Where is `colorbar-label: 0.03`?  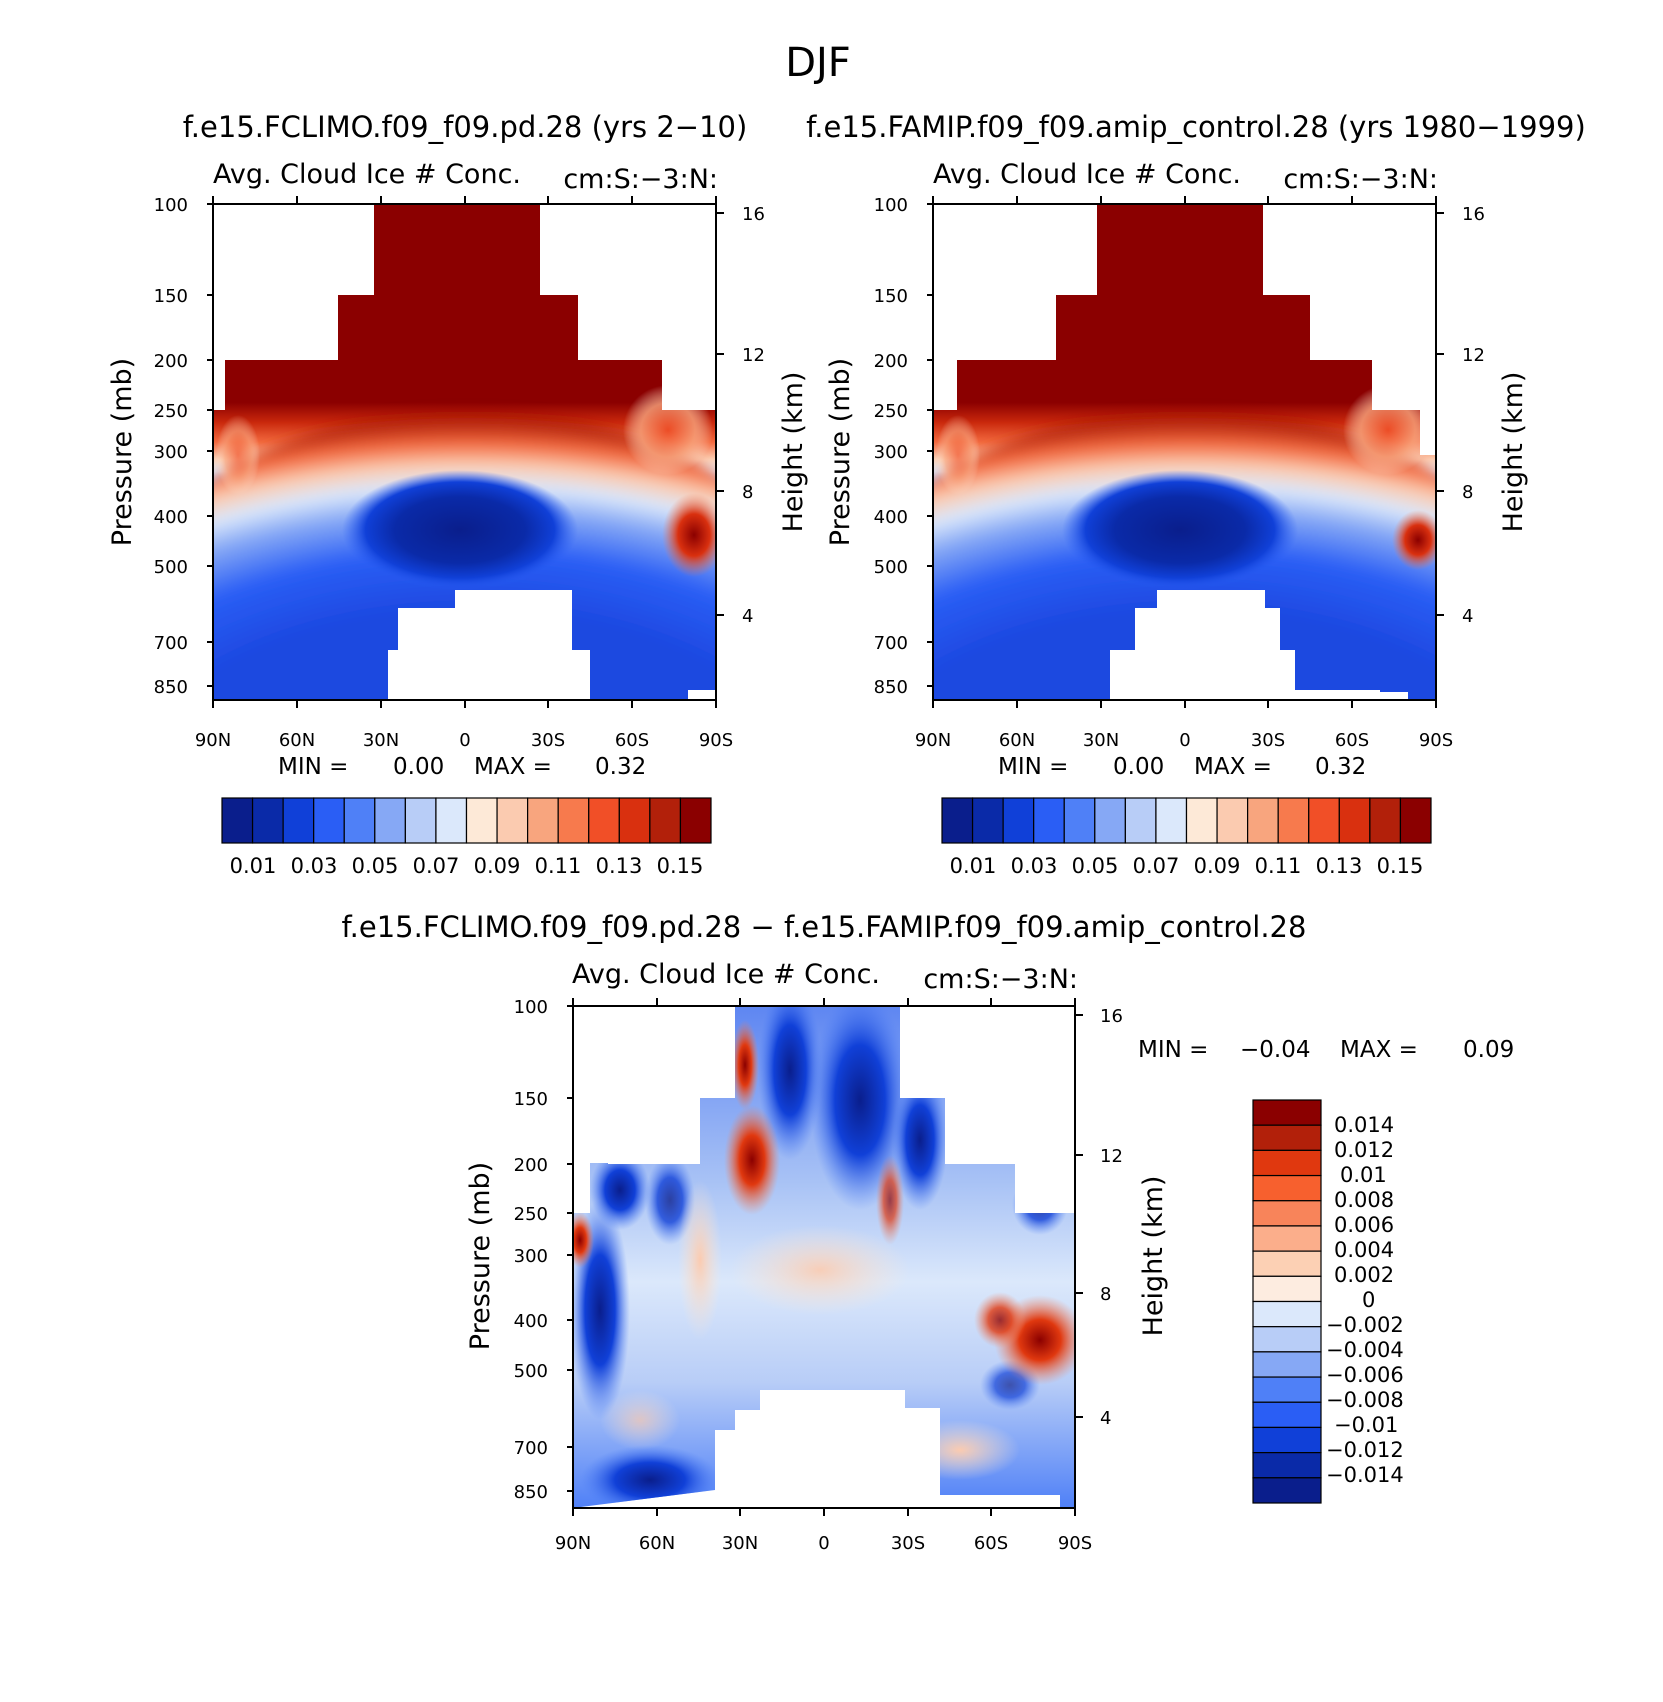
colorbar-label: 0.03 is located at coordinates (314, 866).